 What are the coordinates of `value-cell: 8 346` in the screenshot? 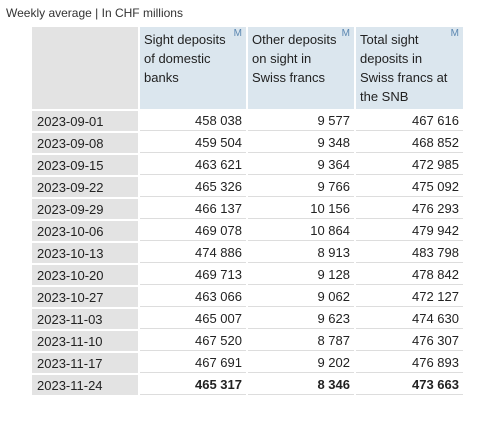 It's located at (301, 385).